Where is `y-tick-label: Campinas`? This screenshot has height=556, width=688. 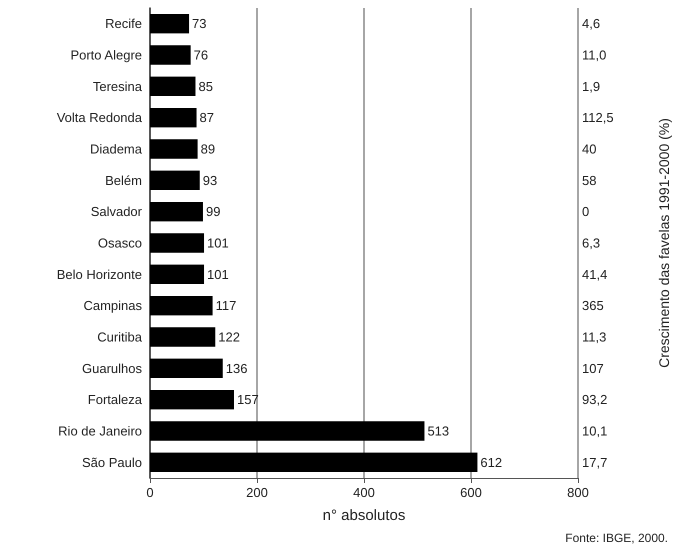 y-tick-label: Campinas is located at coordinates (112, 306).